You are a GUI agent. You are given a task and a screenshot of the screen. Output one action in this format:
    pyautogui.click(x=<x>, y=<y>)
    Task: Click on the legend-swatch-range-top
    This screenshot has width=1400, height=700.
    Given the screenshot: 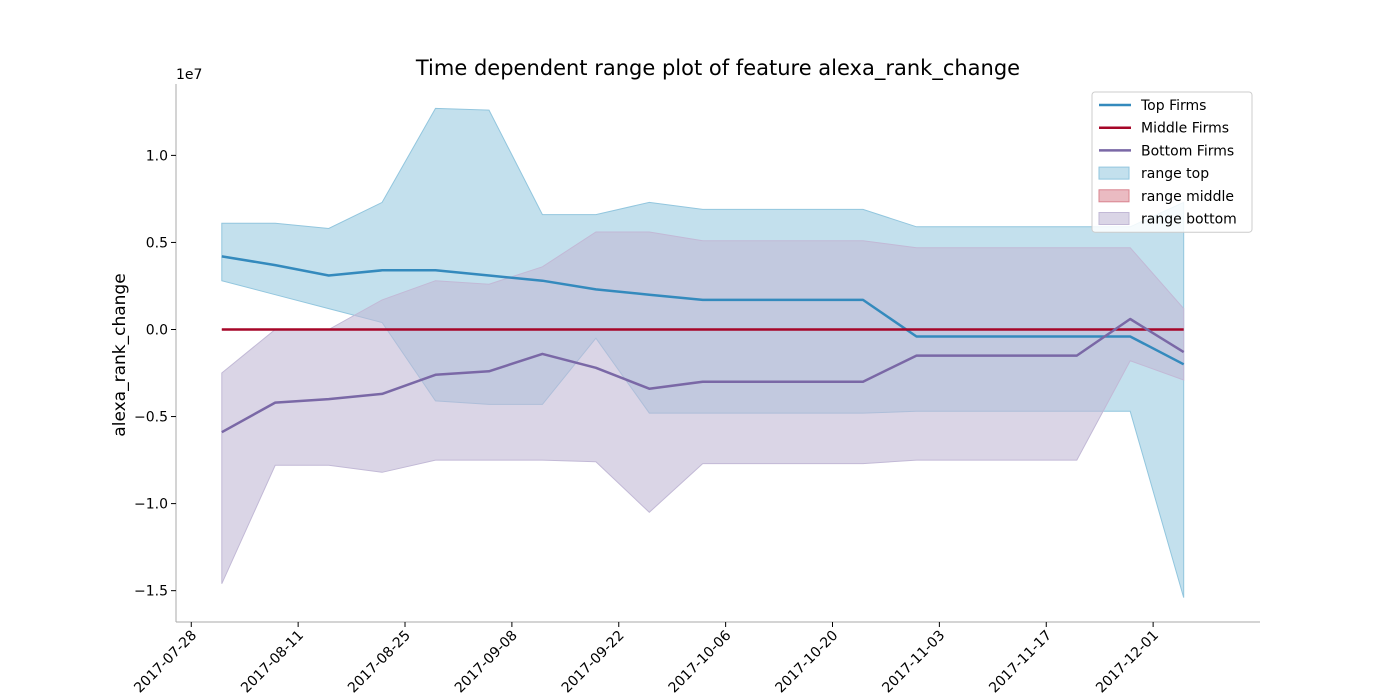 What is the action you would take?
    pyautogui.click(x=1114, y=173)
    